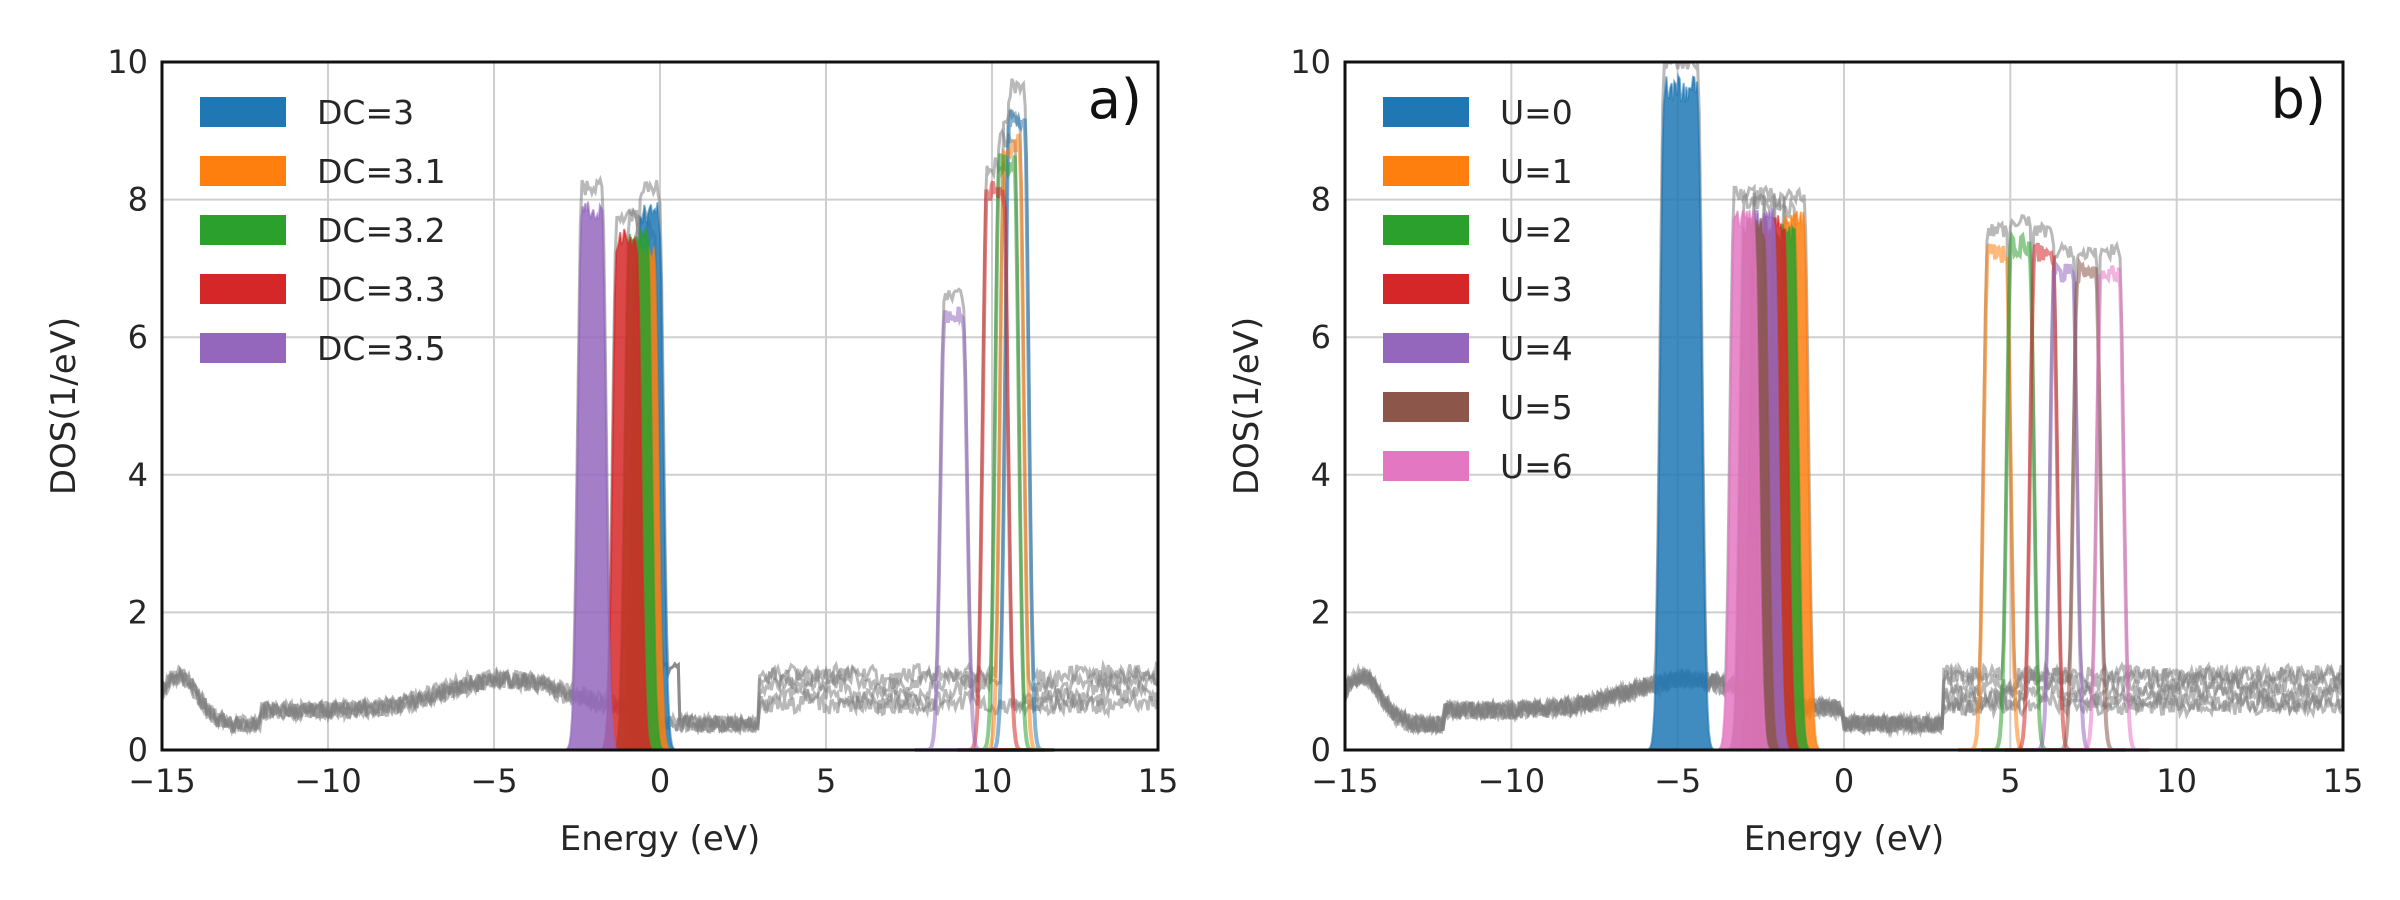 The width and height of the screenshot is (2400, 900). I want to click on x-tick-label-b: −10, so click(1512, 781).